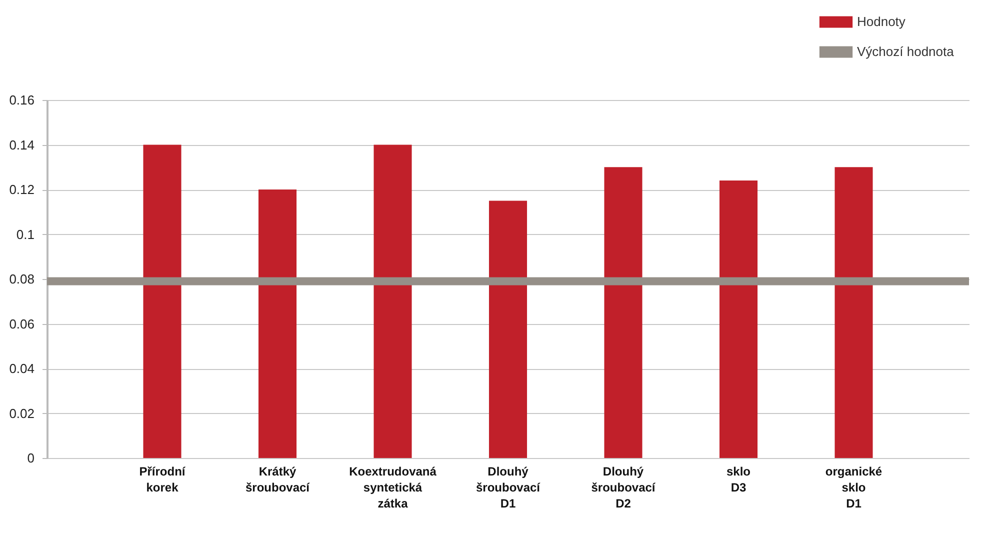 Image resolution: width=997 pixels, height=543 pixels. Describe the element at coordinates (393, 487) in the screenshot. I see `x-tick-label: Koextrudovaná syntetická zátka` at that location.